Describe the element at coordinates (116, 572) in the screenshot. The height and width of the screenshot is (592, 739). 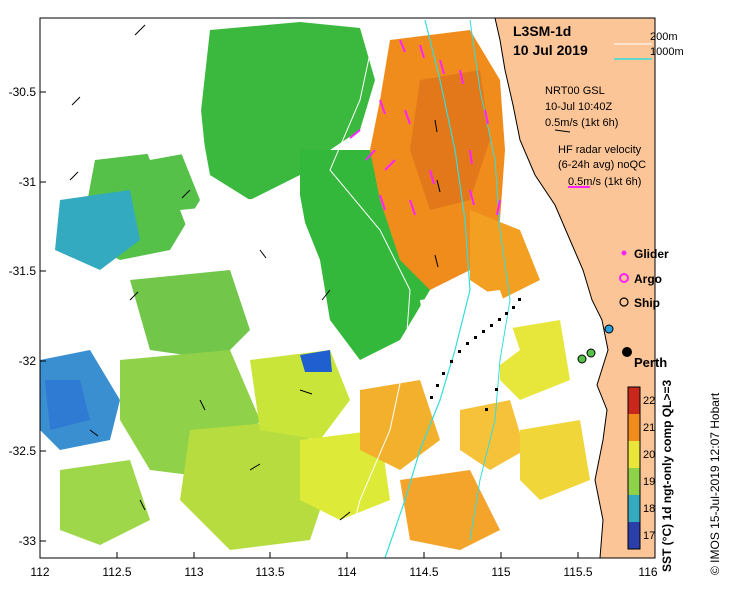
I see `x-tick-112-5: 112.5` at that location.